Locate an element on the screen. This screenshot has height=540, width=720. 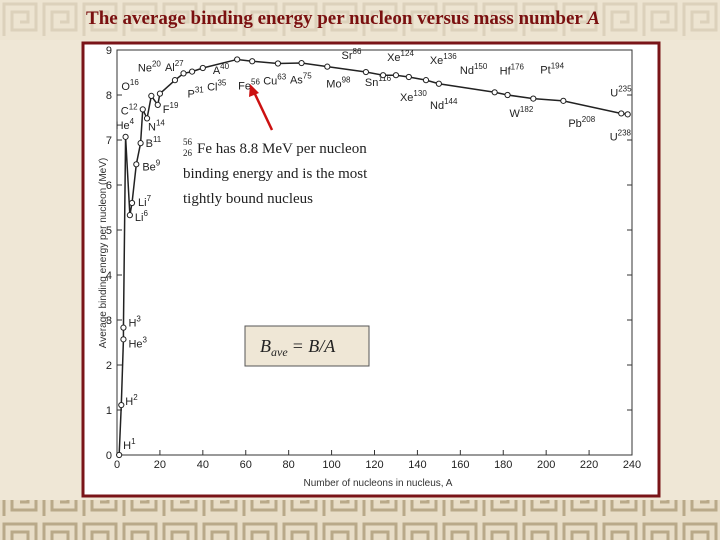
point-label: W182 is located at coordinates (522, 112).